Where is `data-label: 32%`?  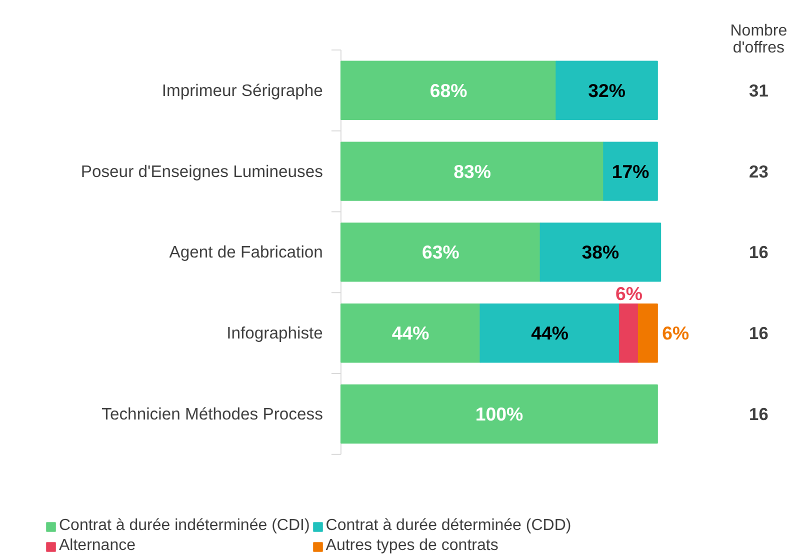
data-label: 32% is located at coordinates (607, 90).